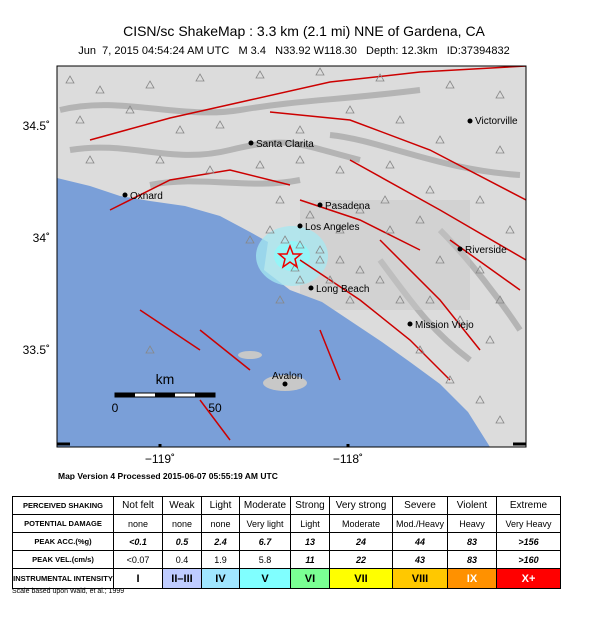  What do you see at coordinates (138, 505) in the screenshot?
I see `legend-cell: Not felt` at bounding box center [138, 505].